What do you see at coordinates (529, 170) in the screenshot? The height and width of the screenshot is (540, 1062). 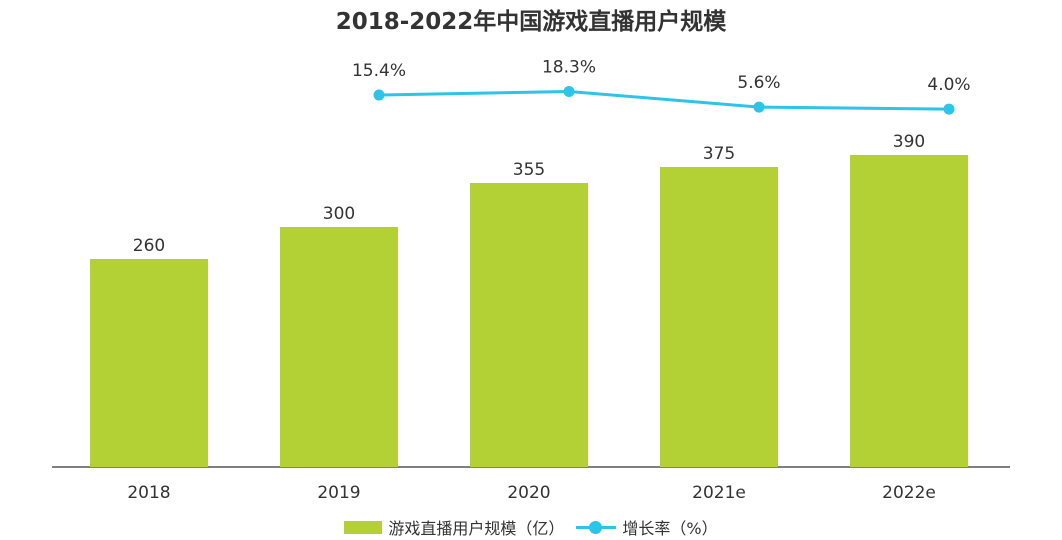 I see `bar-value-label-2020: 355` at bounding box center [529, 170].